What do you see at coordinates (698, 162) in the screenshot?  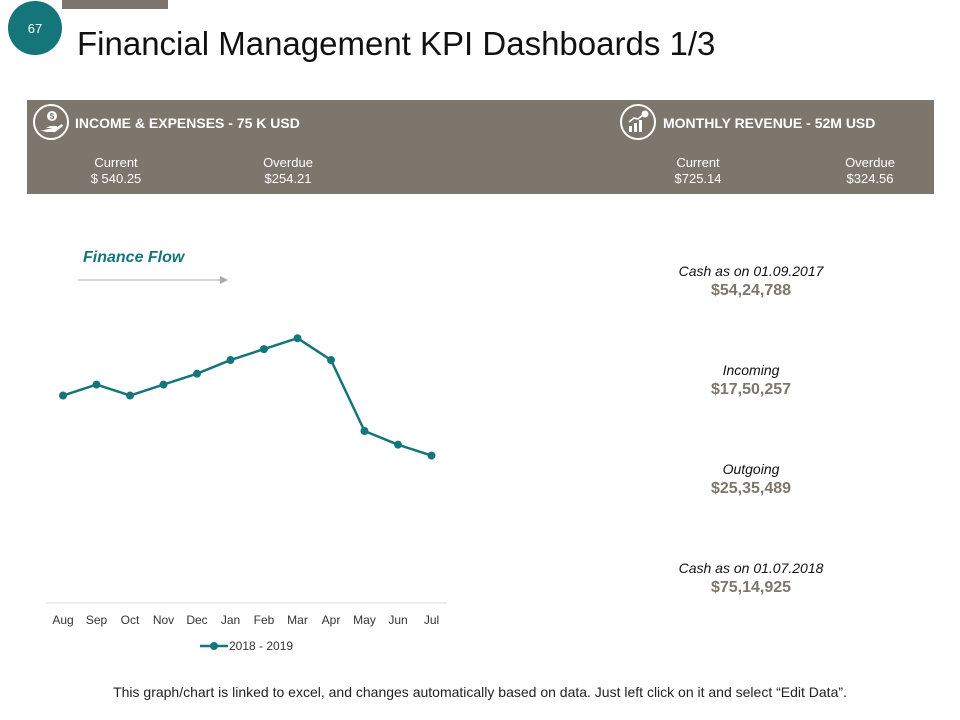 I see `kpi-revenue-current-label: Current` at bounding box center [698, 162].